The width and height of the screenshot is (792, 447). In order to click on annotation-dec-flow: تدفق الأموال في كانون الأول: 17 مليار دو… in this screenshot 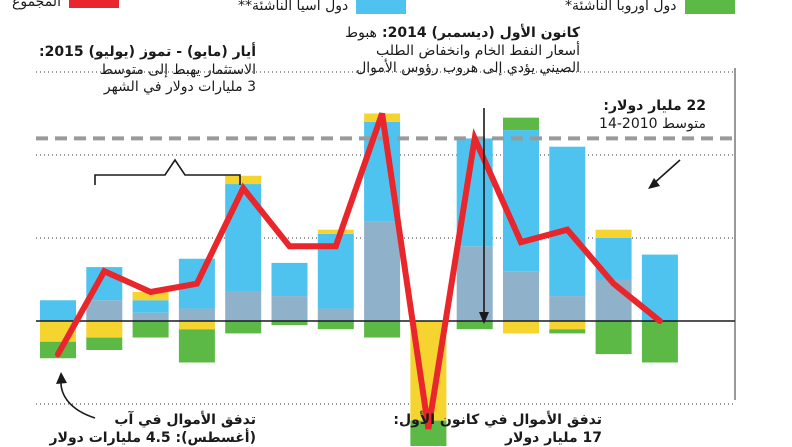, I will do `click(497, 429)`.